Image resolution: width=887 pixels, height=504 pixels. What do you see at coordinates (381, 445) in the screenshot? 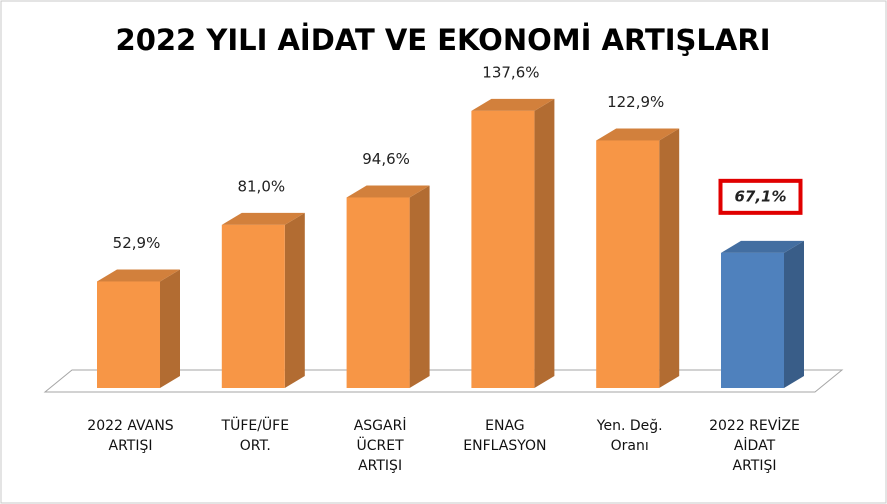
I see `x-tick-label: ÜCRET` at bounding box center [381, 445].